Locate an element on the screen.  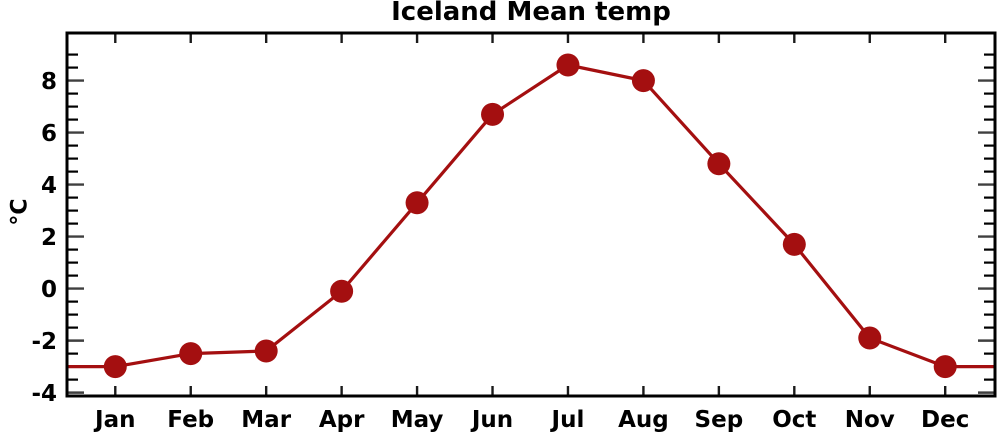
x-tick-label: Jan is located at coordinates (114, 420).